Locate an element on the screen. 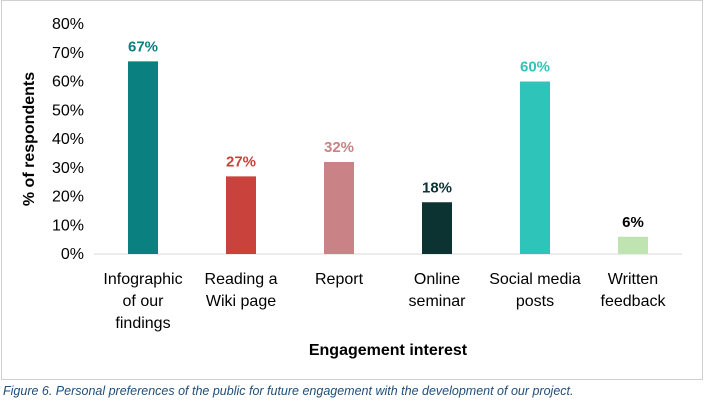  y-tick-label: 10% is located at coordinates (68, 225).